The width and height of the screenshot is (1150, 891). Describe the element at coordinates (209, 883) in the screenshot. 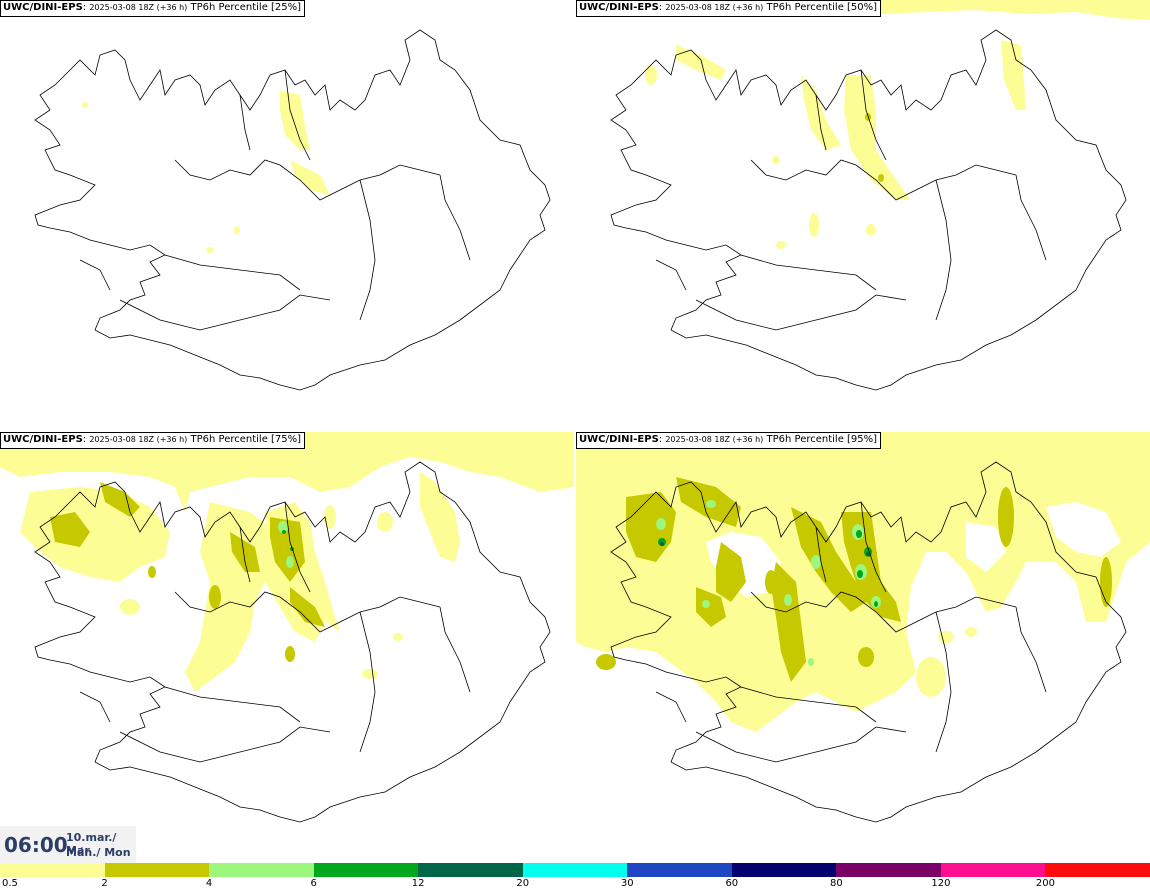

I see `colorbar-label: 4` at that location.